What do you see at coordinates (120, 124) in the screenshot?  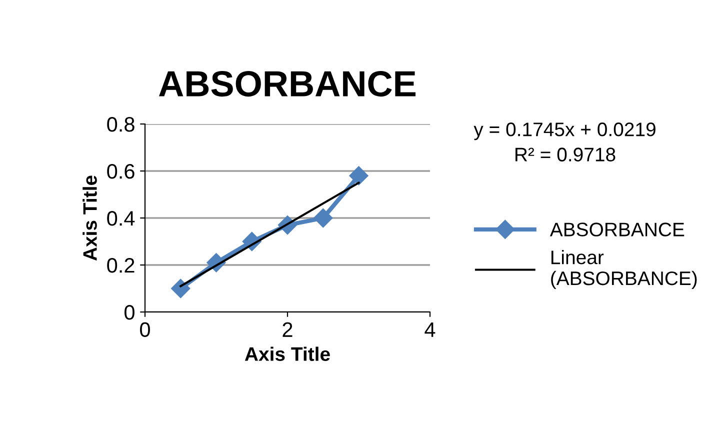 I see `y-tick-label: 0.8` at bounding box center [120, 124].